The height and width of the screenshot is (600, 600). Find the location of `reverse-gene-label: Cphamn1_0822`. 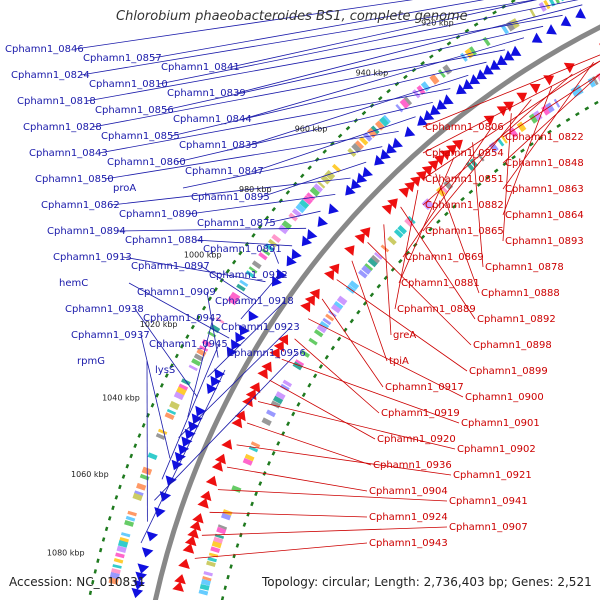

reverse-gene-label: Cphamn1_0822 is located at coordinates (544, 137).